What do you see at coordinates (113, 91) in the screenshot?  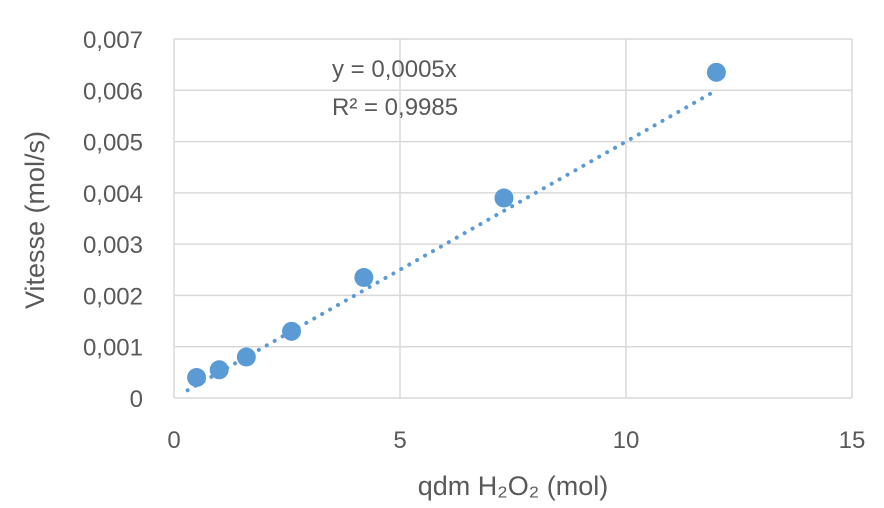 I see `y-tick-label: 0,006` at bounding box center [113, 91].